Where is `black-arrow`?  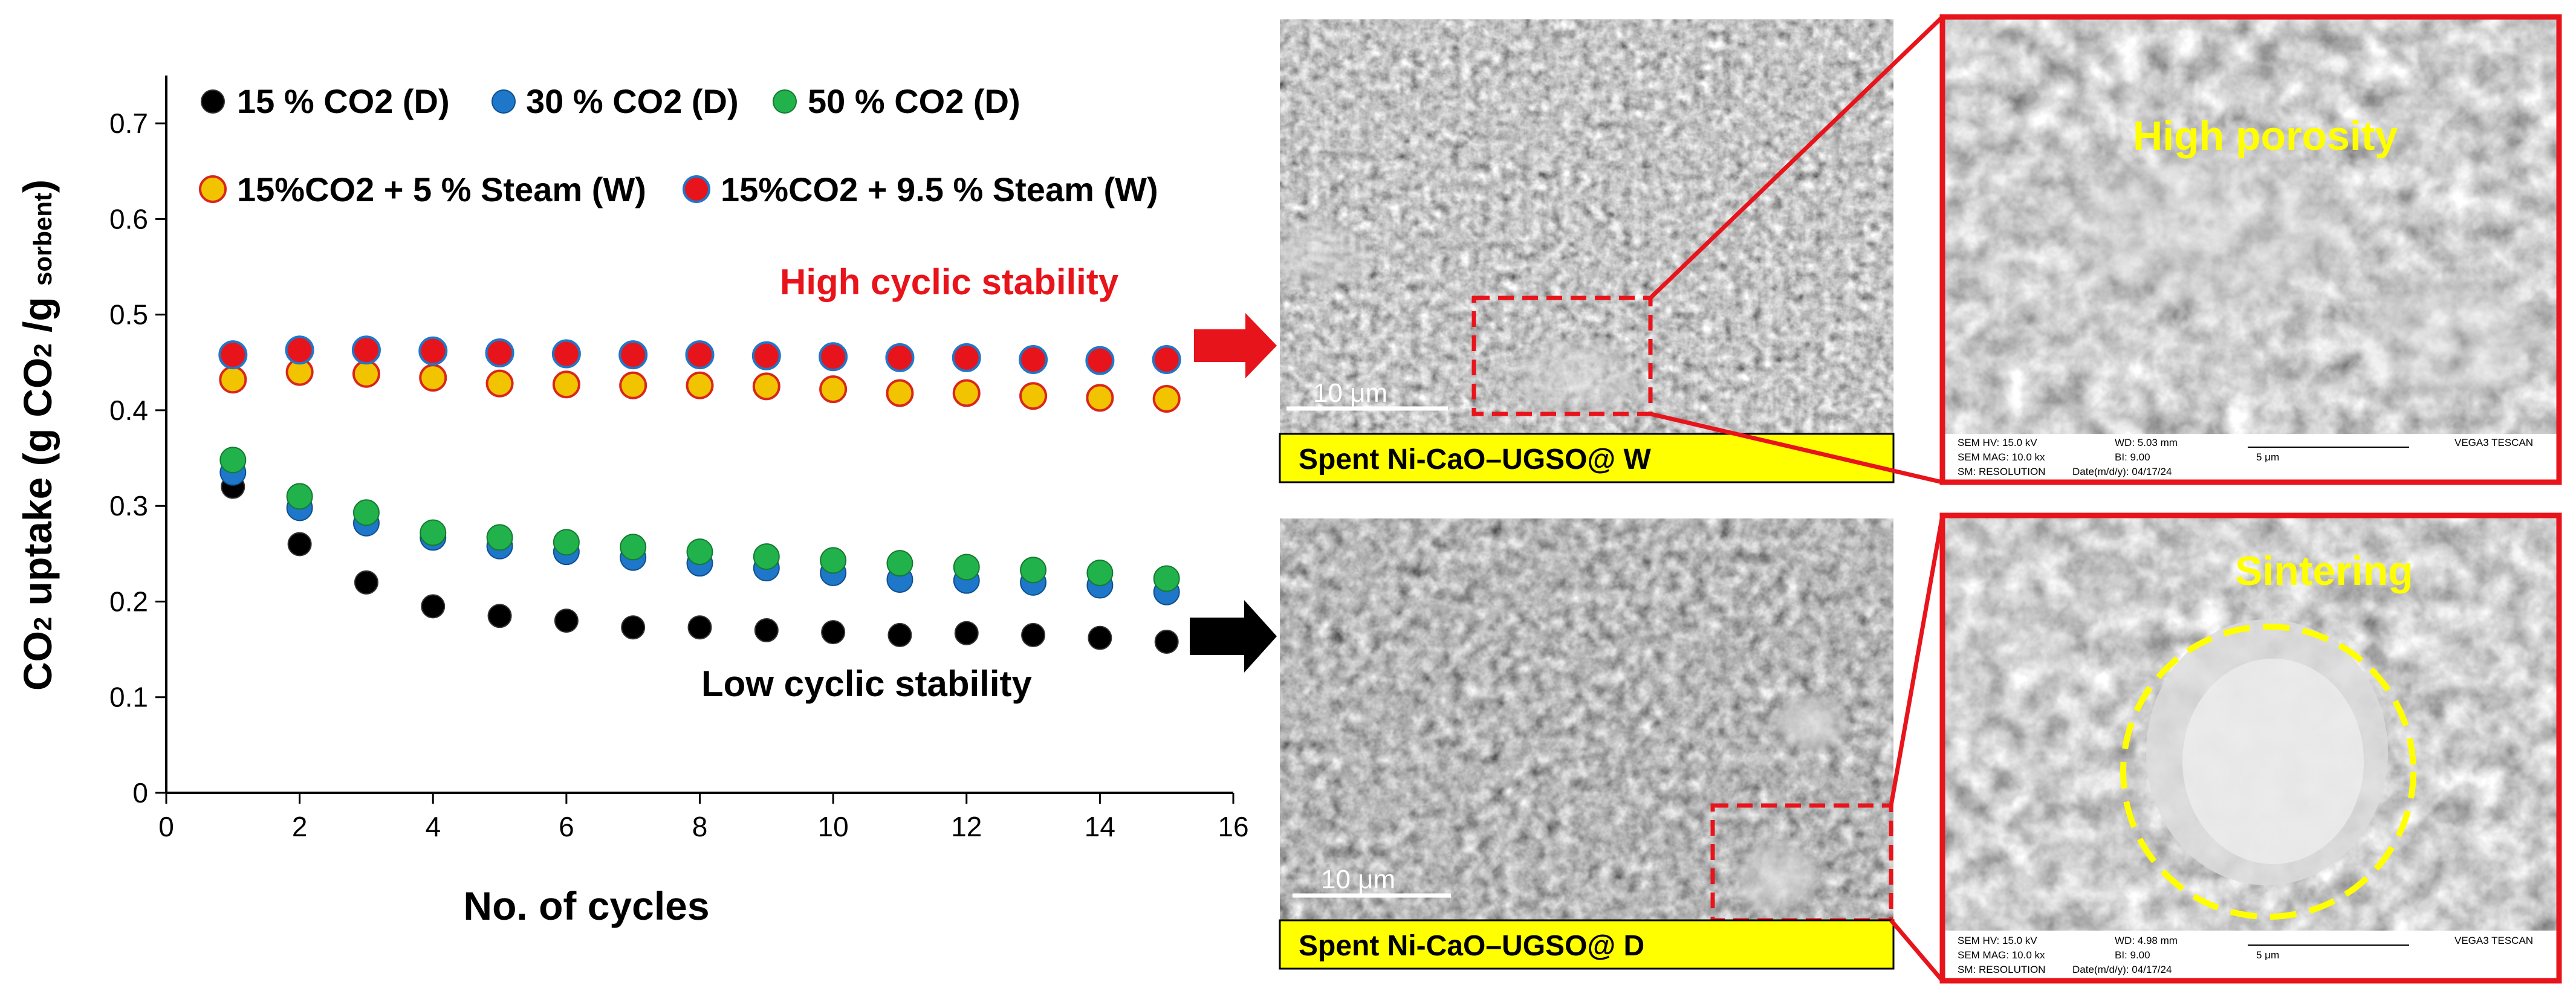
black-arrow is located at coordinates (1234, 636).